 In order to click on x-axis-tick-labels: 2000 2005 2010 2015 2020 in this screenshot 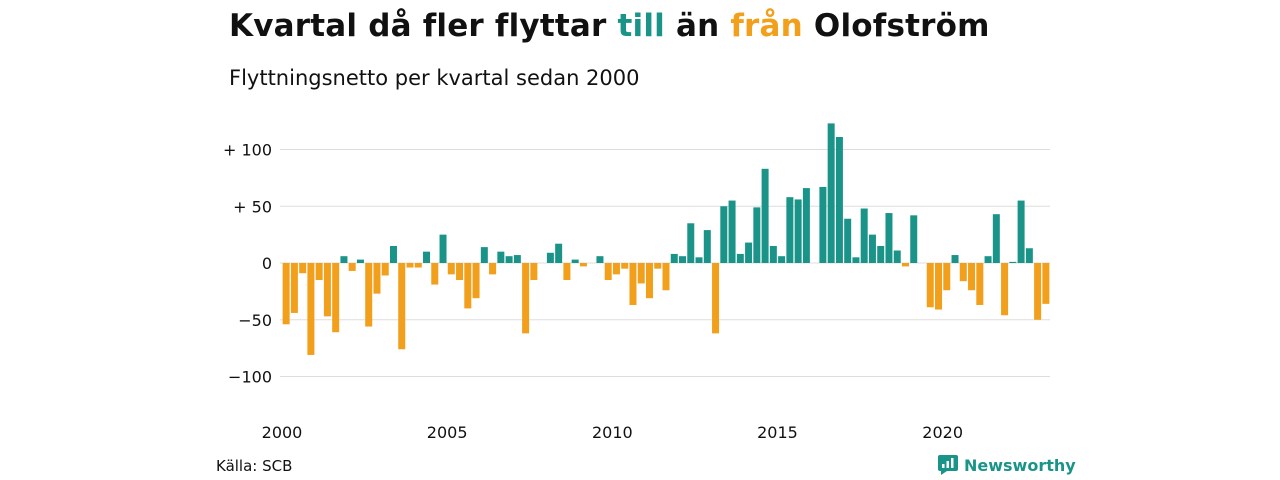, I will do `click(612, 432)`.